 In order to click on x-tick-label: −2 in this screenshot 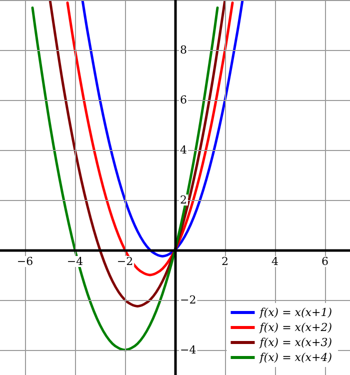, I will do `click(125, 261)`.